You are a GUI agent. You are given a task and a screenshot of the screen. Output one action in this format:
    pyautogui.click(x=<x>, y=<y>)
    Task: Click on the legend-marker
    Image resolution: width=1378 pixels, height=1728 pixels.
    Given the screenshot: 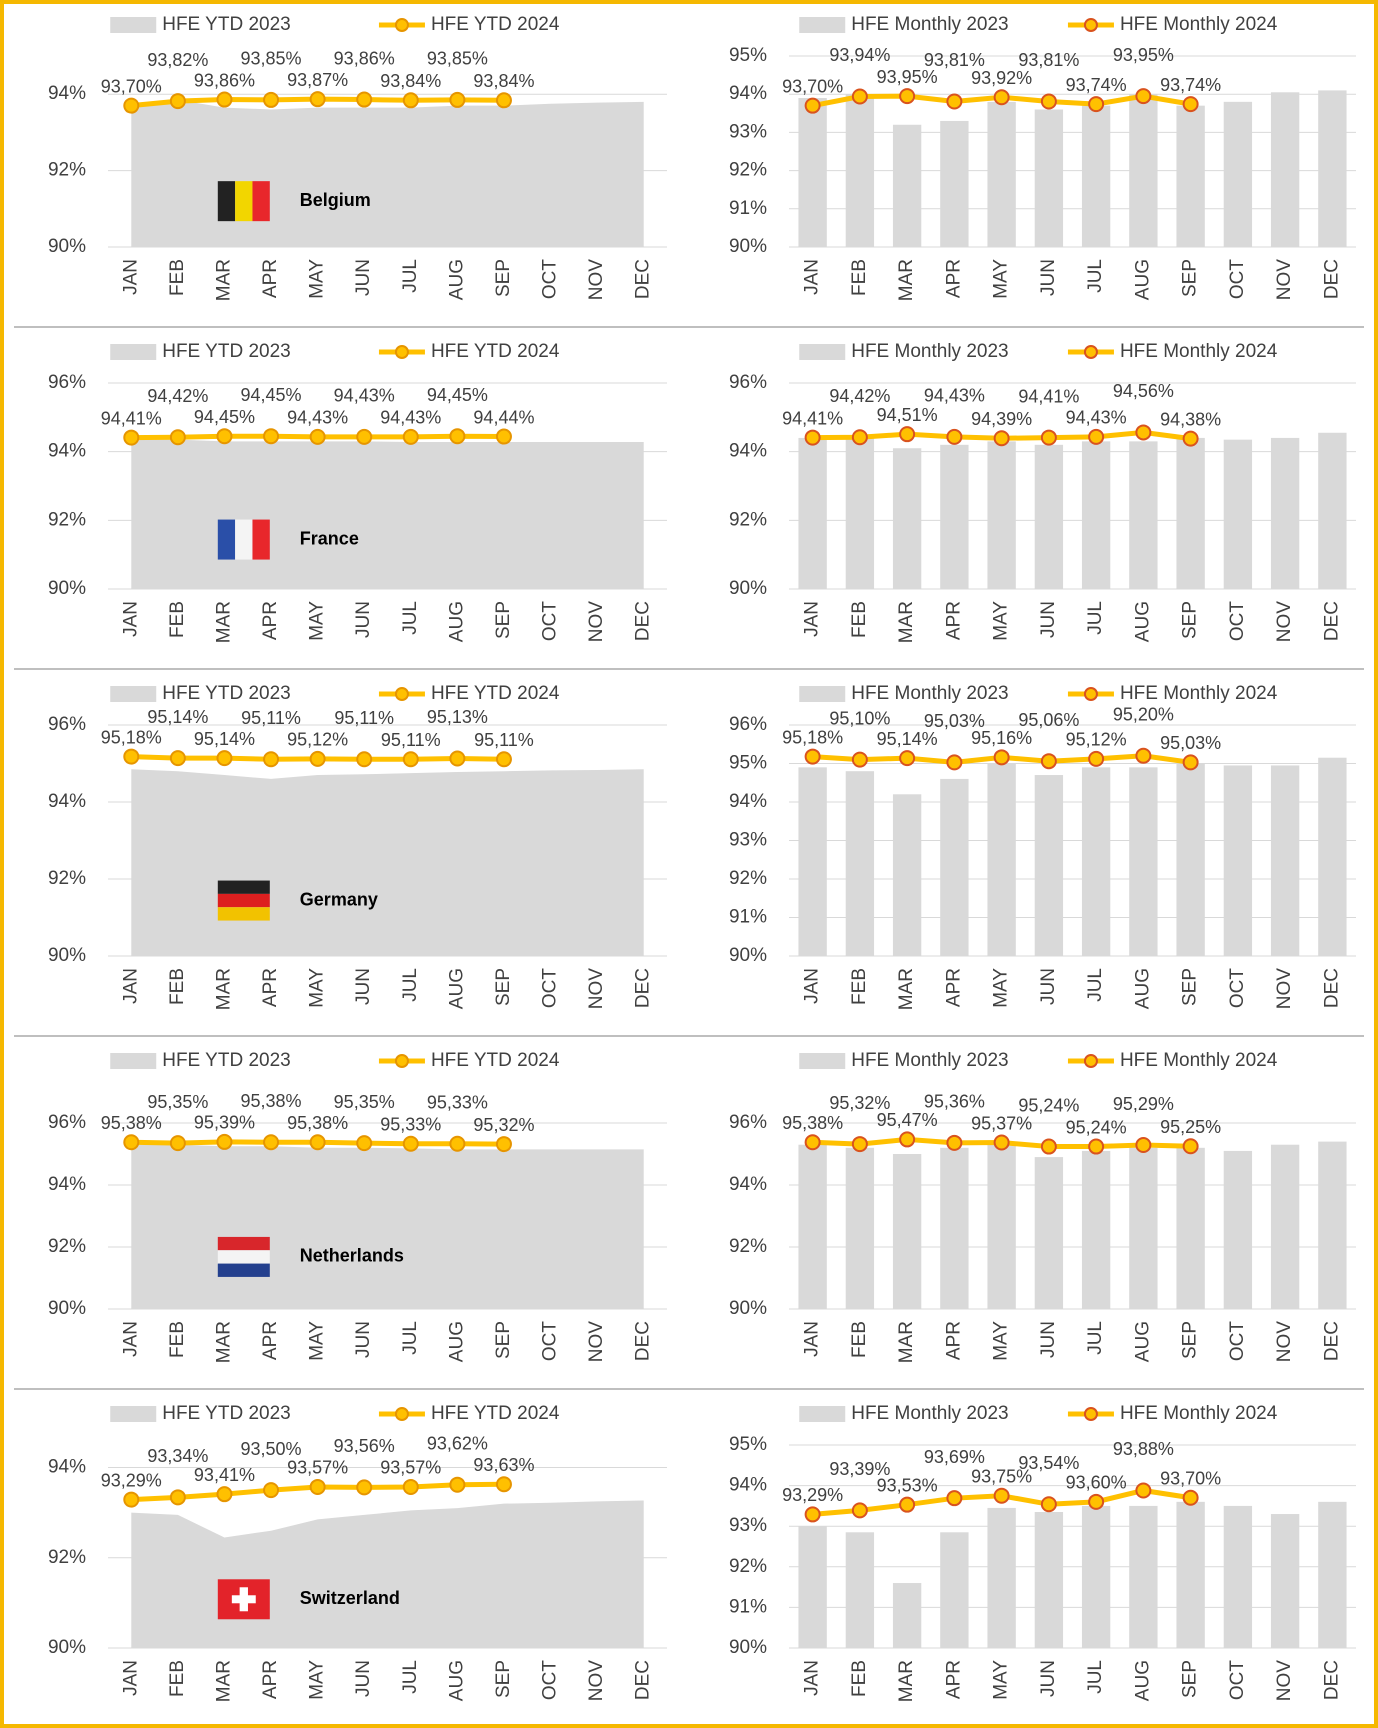 What is the action you would take?
    pyautogui.click(x=401, y=352)
    